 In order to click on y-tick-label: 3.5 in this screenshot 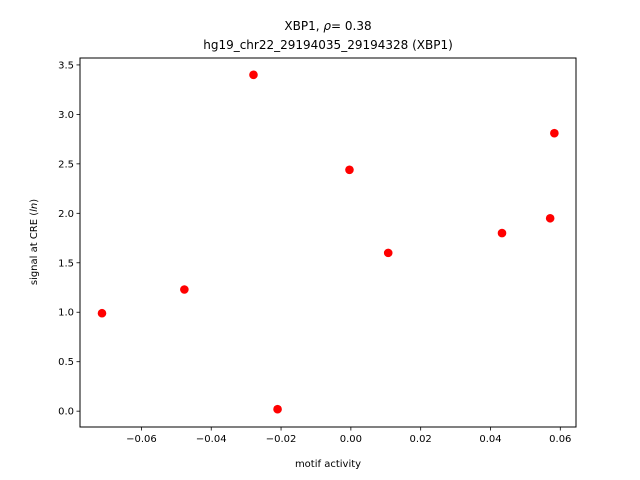, I will do `click(66, 65)`.